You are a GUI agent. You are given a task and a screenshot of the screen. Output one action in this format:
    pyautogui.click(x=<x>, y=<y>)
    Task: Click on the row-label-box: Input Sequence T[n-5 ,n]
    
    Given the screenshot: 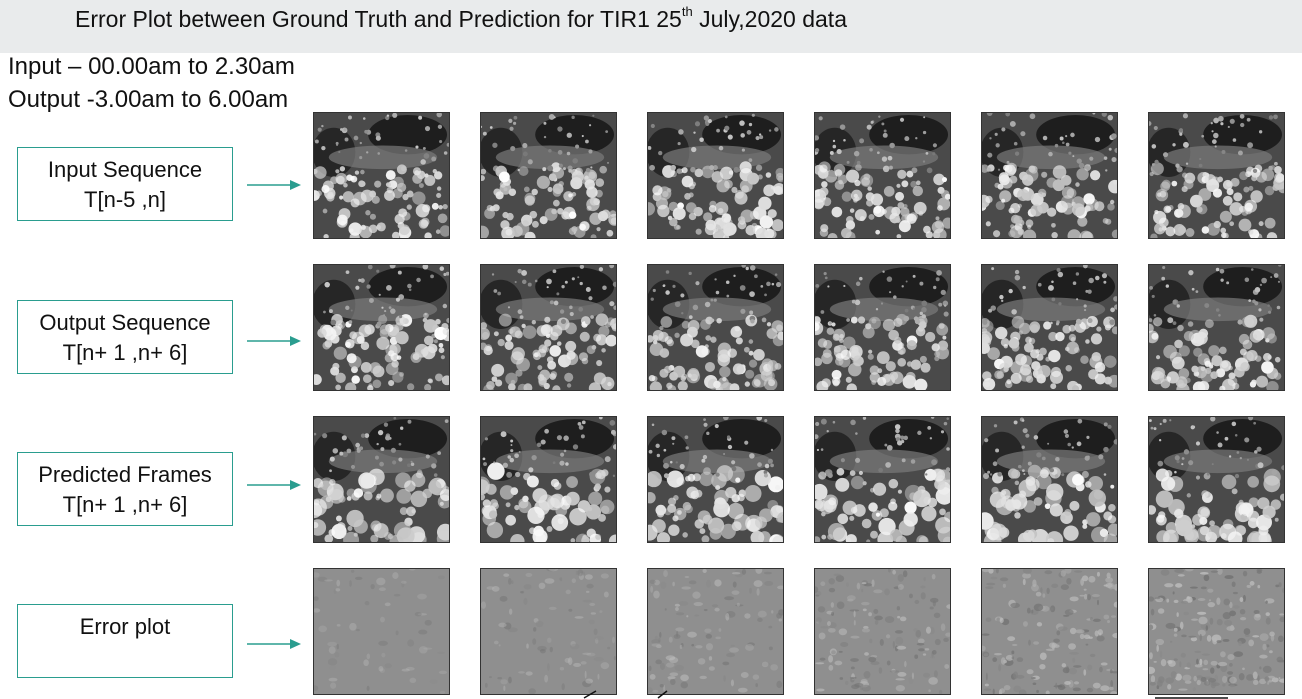 What is the action you would take?
    pyautogui.click(x=125, y=184)
    